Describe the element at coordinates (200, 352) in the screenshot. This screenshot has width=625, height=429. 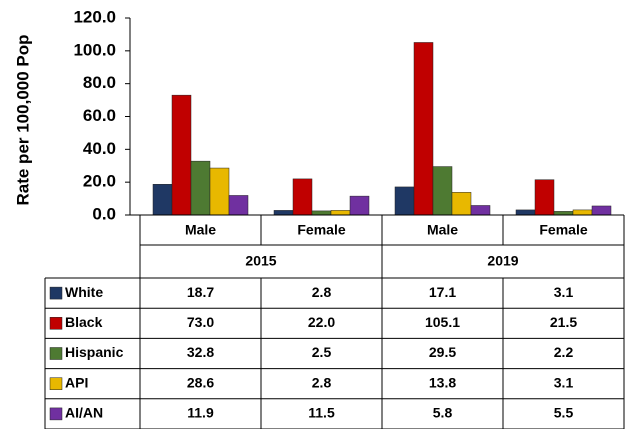
I see `data-label: 32.8` at that location.